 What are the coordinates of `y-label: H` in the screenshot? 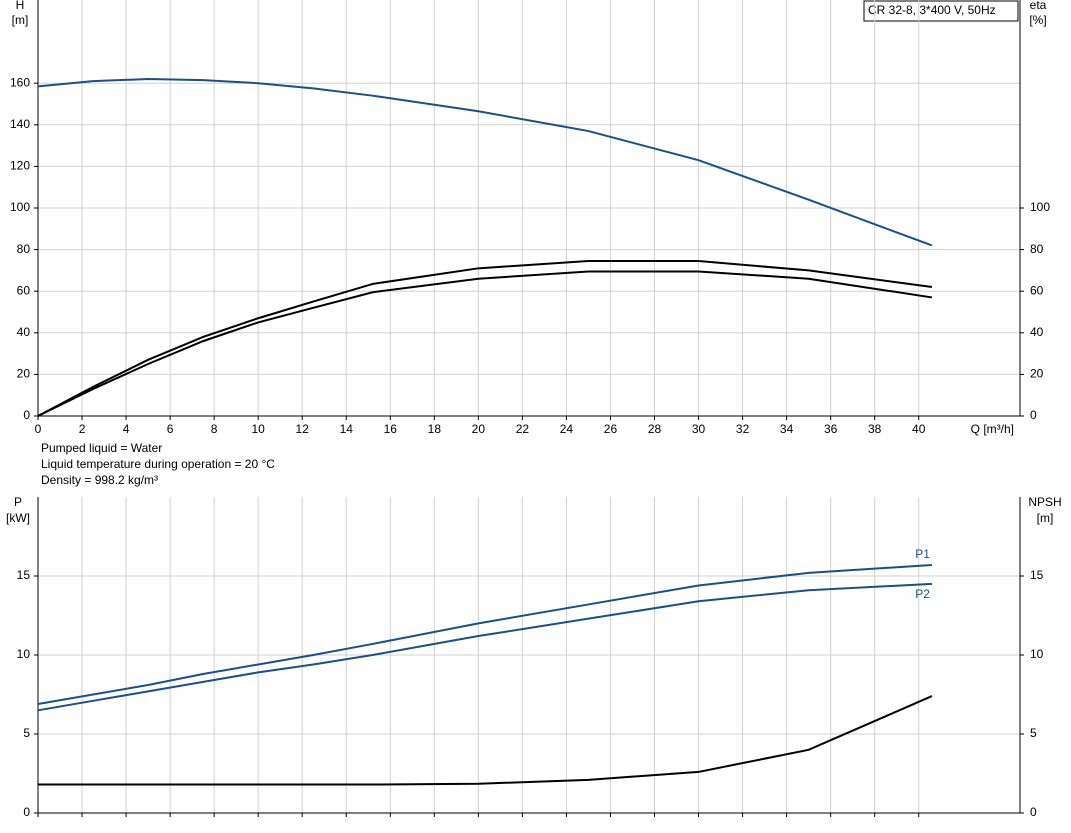 It's located at (20, 6).